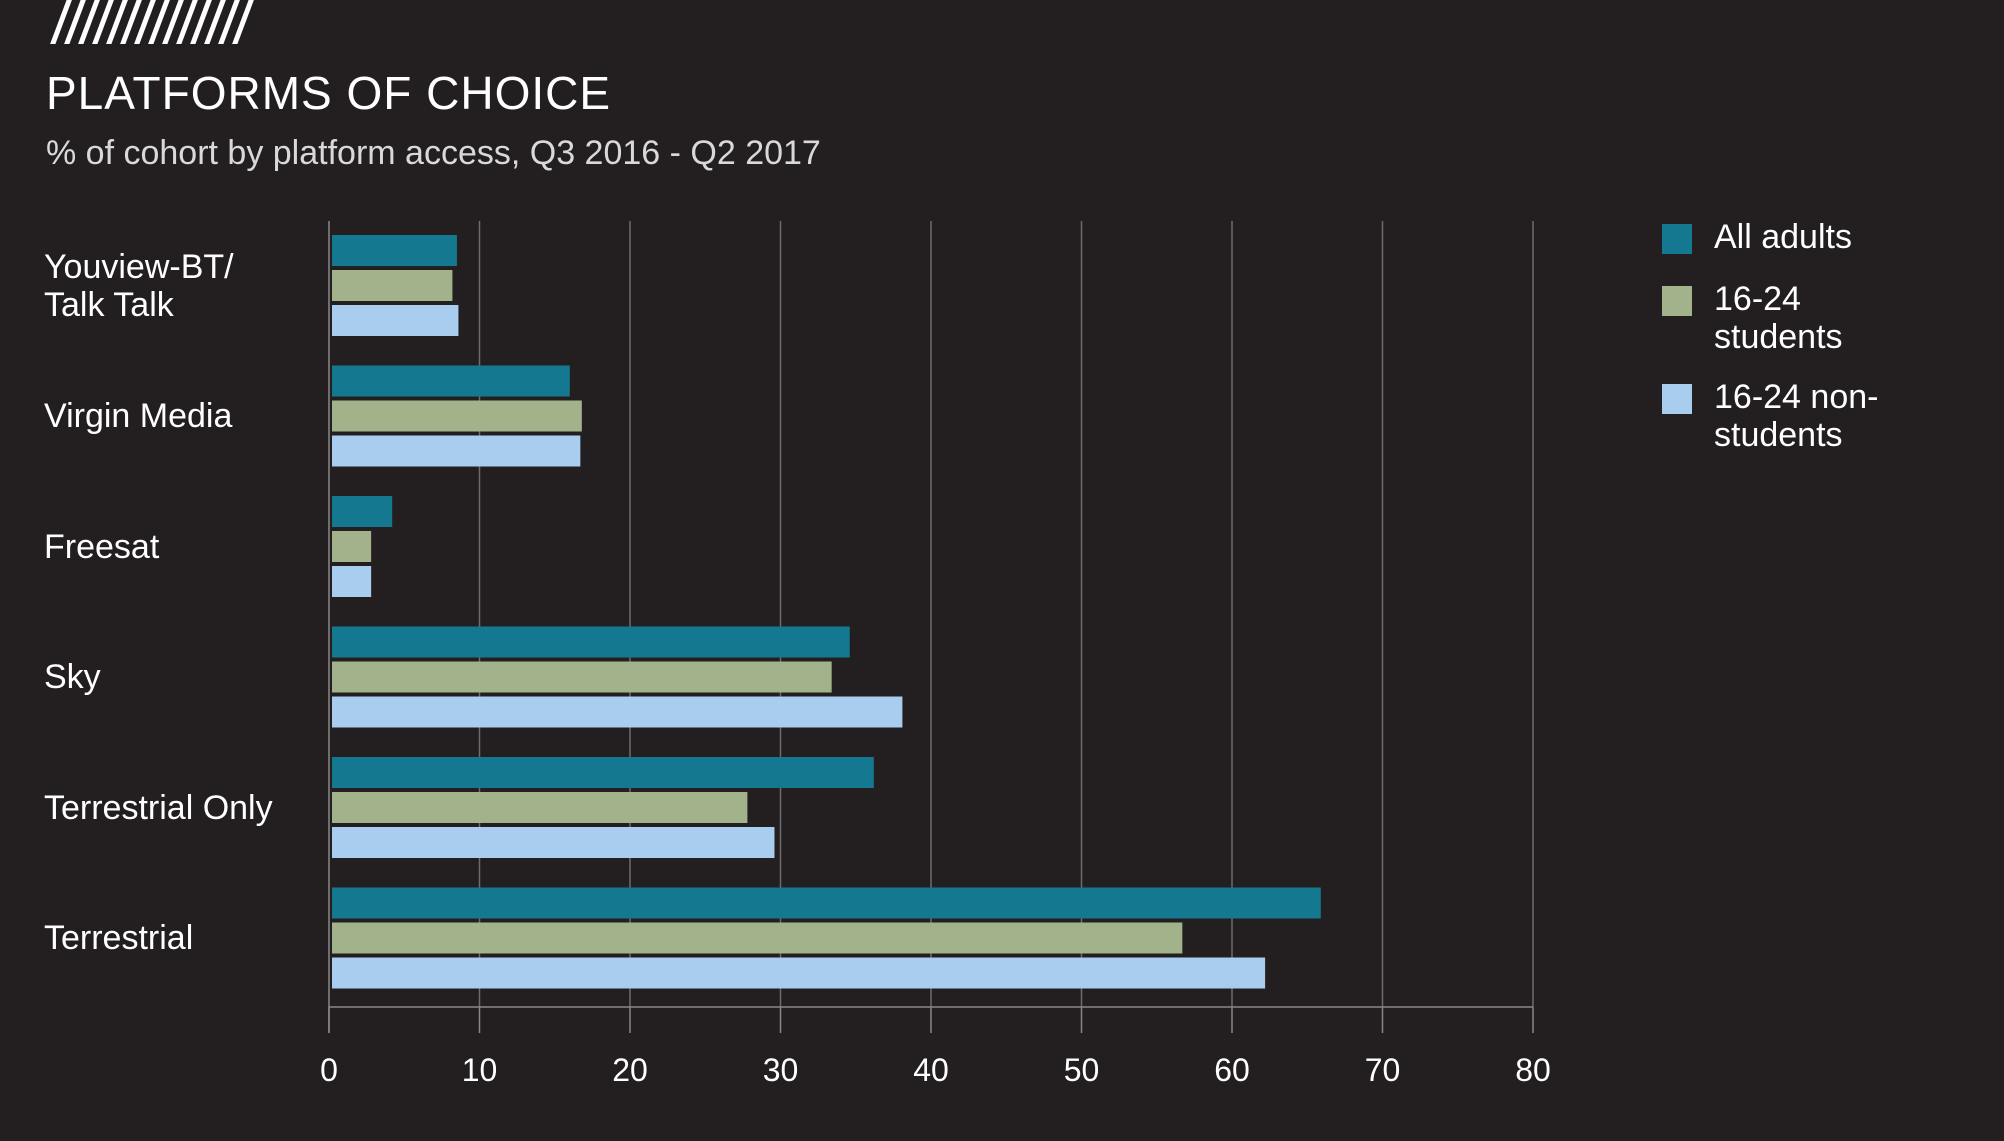 Image resolution: width=2004 pixels, height=1141 pixels. What do you see at coordinates (1533, 1070) in the screenshot?
I see `x-tick-label: 80` at bounding box center [1533, 1070].